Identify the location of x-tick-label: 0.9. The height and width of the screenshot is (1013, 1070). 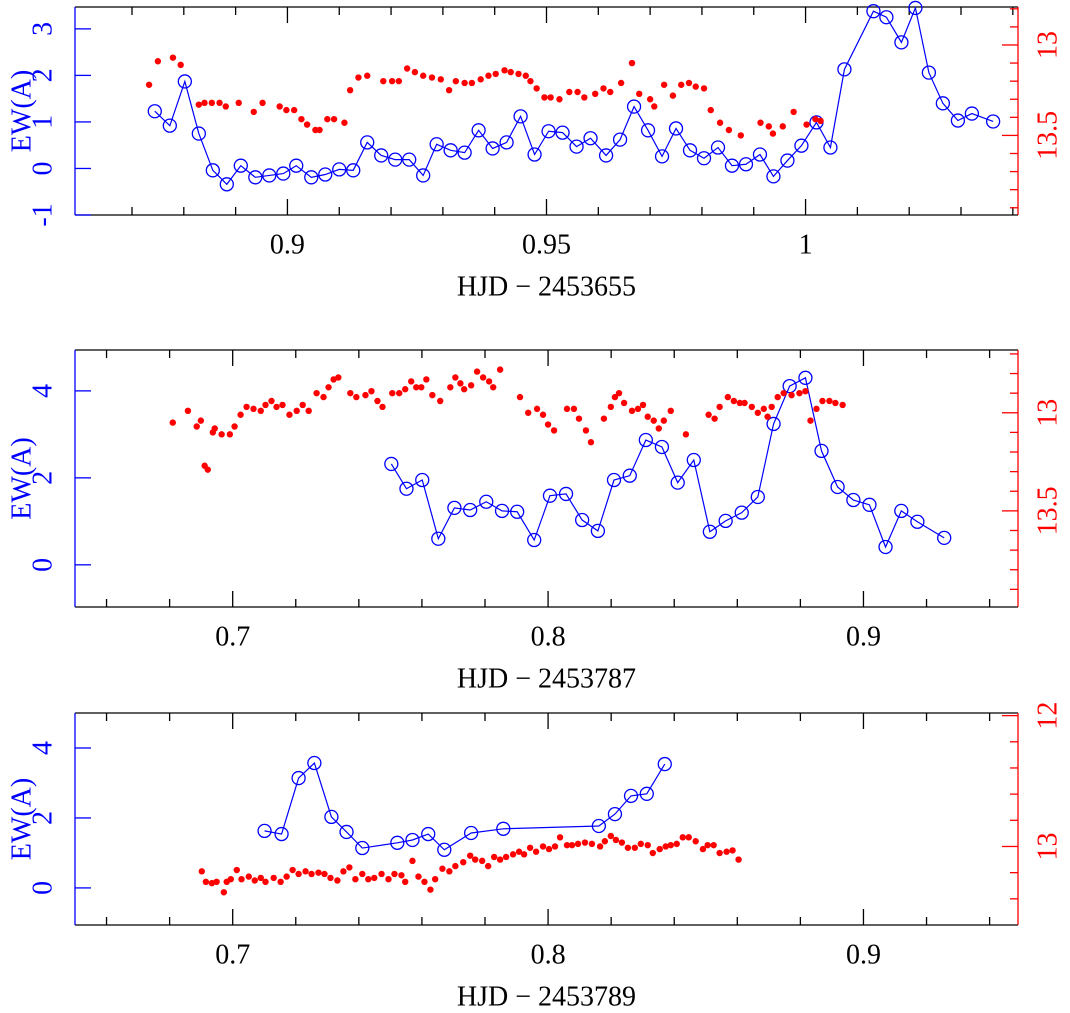
(287, 244).